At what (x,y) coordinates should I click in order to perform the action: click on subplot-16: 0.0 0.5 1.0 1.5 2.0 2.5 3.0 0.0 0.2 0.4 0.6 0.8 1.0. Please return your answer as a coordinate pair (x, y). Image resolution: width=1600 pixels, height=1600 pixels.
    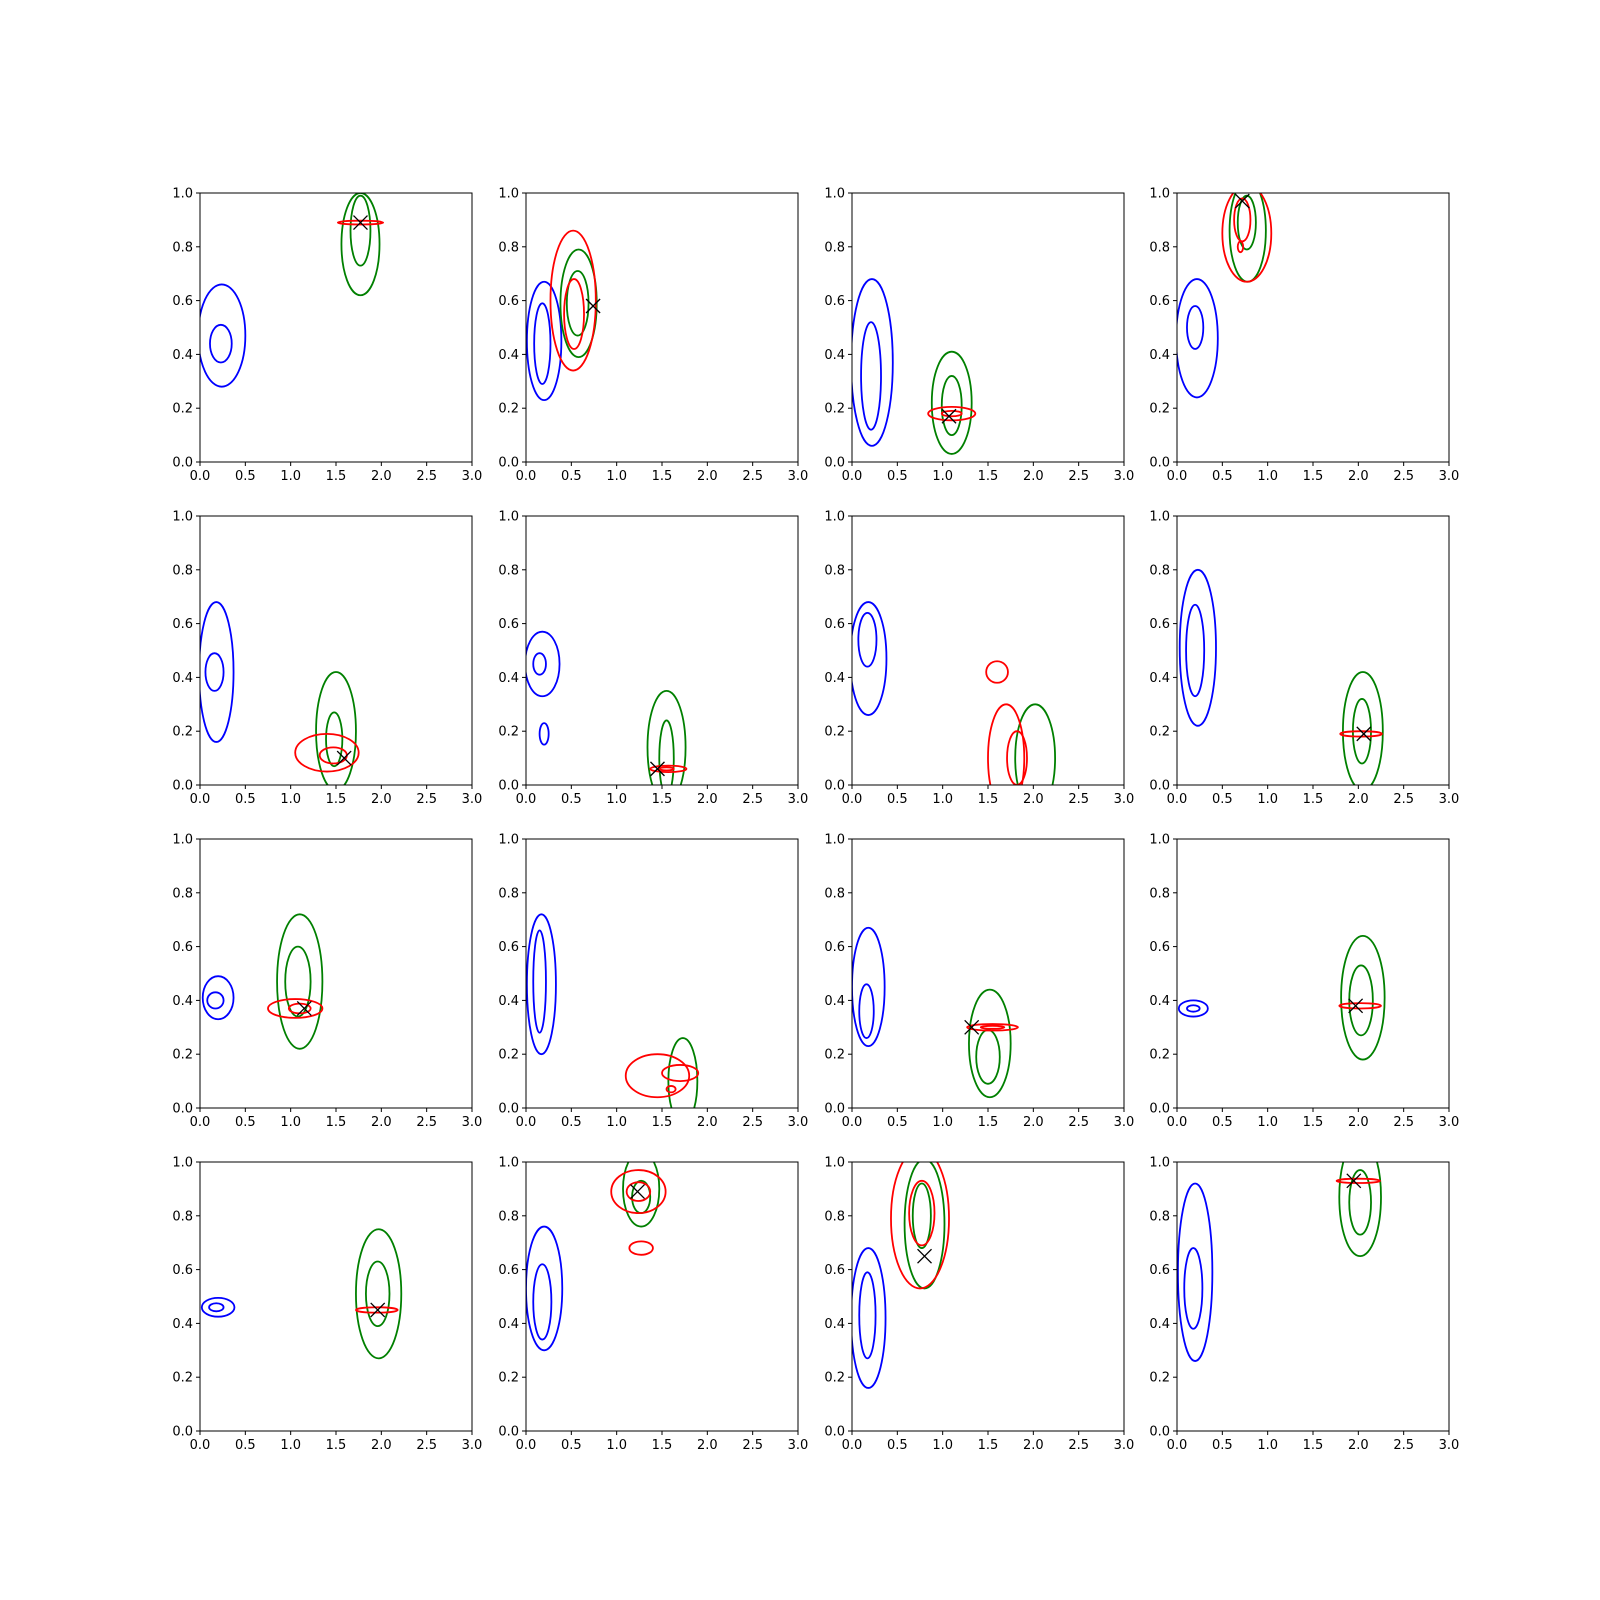
    Looking at the image, I should click on (1304, 1305).